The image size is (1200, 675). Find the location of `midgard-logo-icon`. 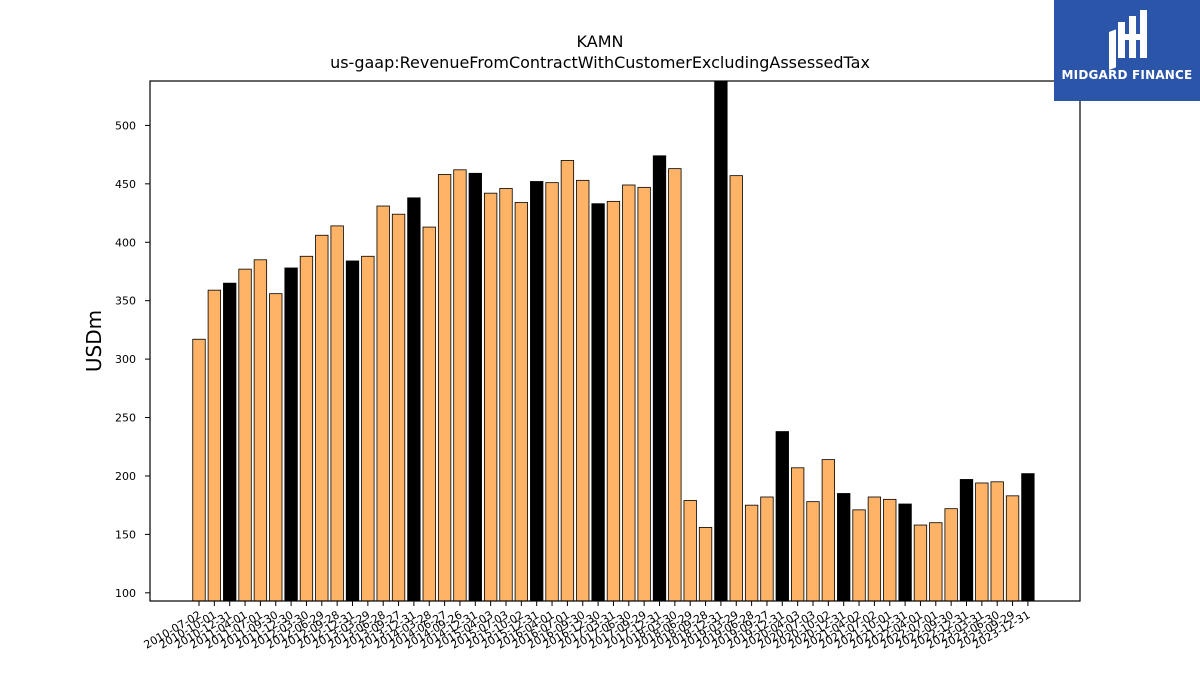

midgard-logo-icon is located at coordinates (1128, 40).